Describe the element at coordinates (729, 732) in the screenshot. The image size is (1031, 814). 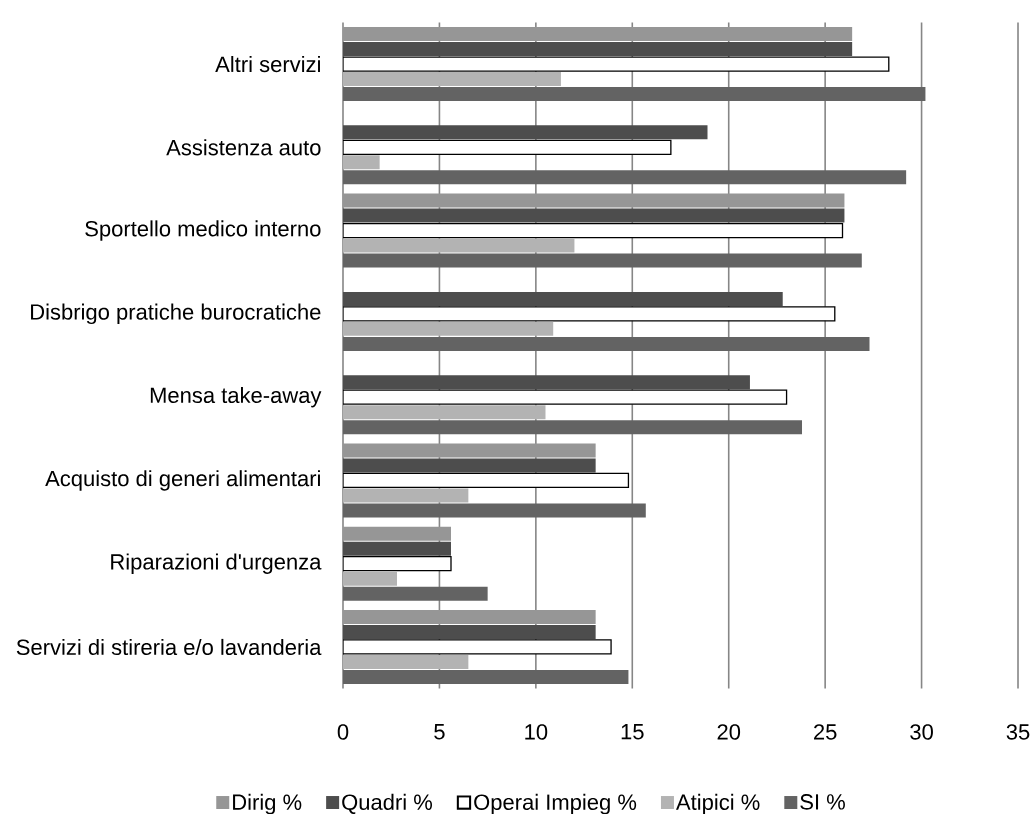
I see `x-tick-label: 20` at that location.